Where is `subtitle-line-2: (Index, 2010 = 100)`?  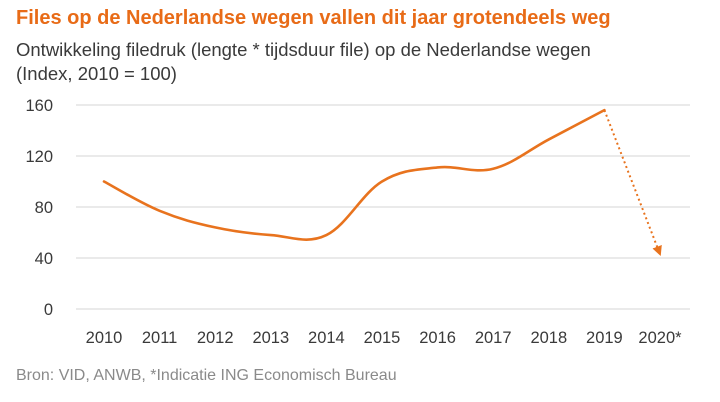 subtitle-line-2: (Index, 2010 = 100) is located at coordinates (96, 73).